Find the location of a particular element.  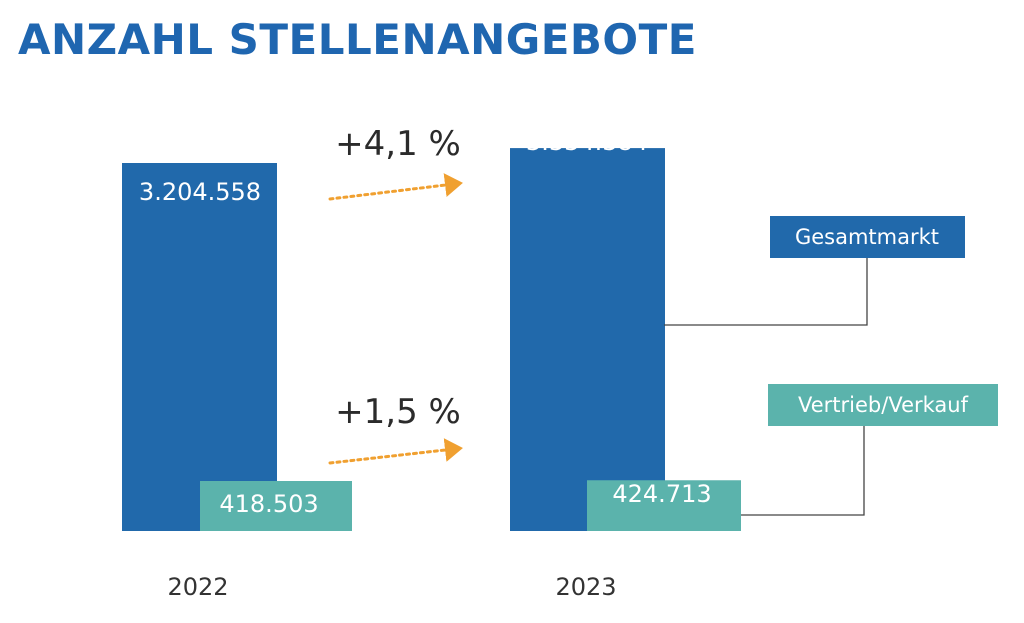

bar-vertrieb-2023 is located at coordinates (664, 505).